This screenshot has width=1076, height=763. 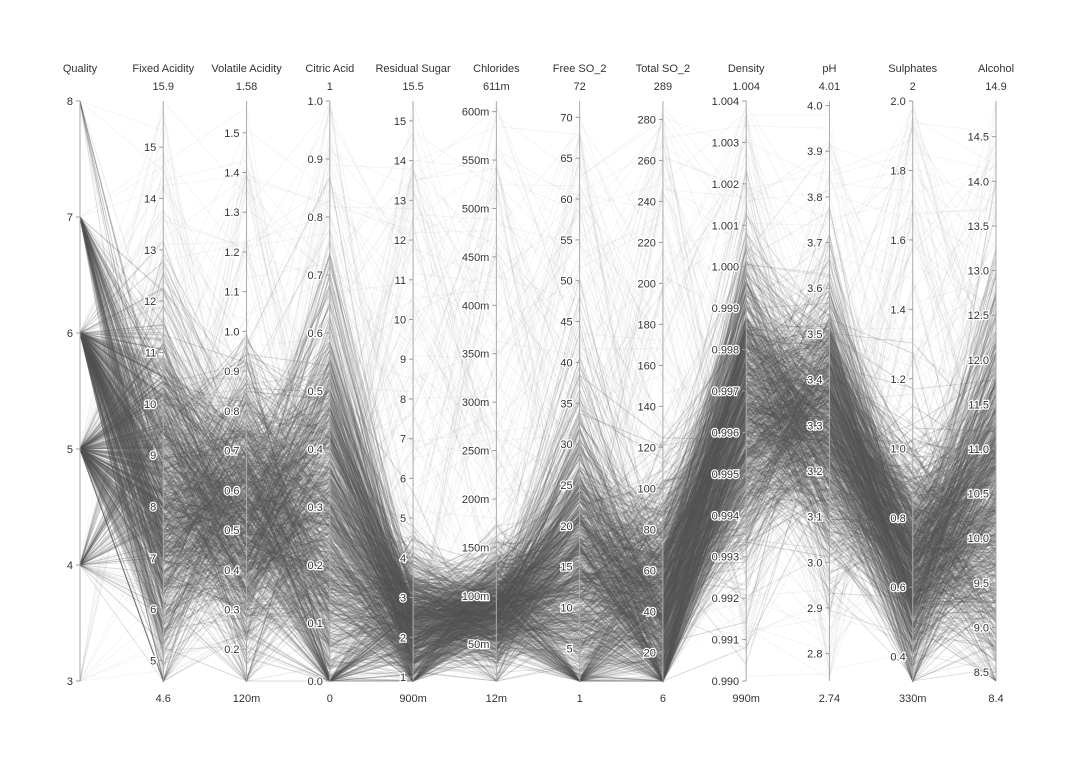 What do you see at coordinates (978, 495) in the screenshot?
I see `tick-label: 10.5` at bounding box center [978, 495].